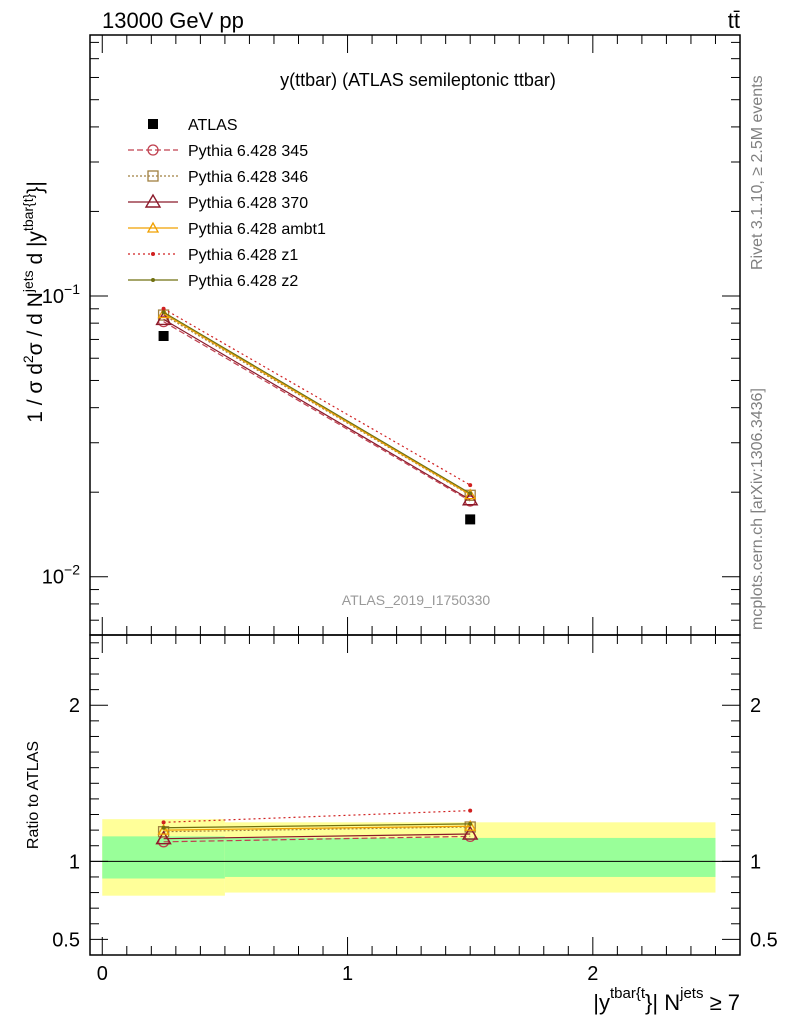  I want to click on ratio-x-tick-label: 0, so click(102, 974).